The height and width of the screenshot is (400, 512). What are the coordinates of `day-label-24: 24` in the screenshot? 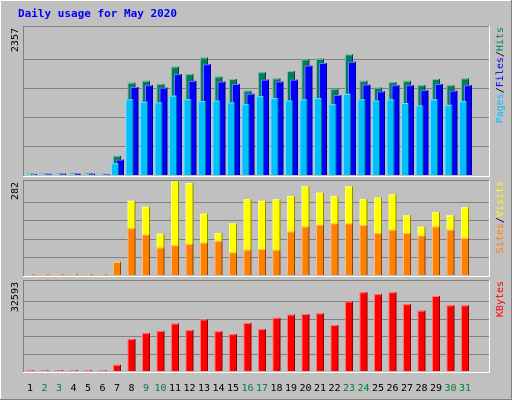 It's located at (363, 388).